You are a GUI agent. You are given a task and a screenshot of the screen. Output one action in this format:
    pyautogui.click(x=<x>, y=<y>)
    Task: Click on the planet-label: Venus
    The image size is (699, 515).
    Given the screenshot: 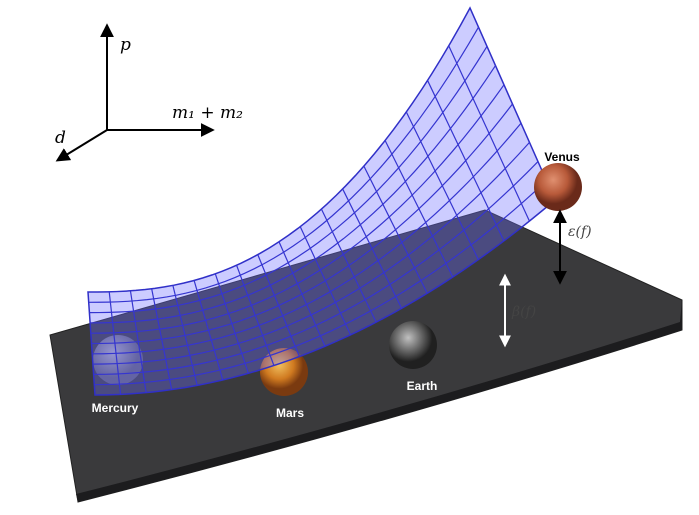 What is the action you would take?
    pyautogui.click(x=562, y=157)
    